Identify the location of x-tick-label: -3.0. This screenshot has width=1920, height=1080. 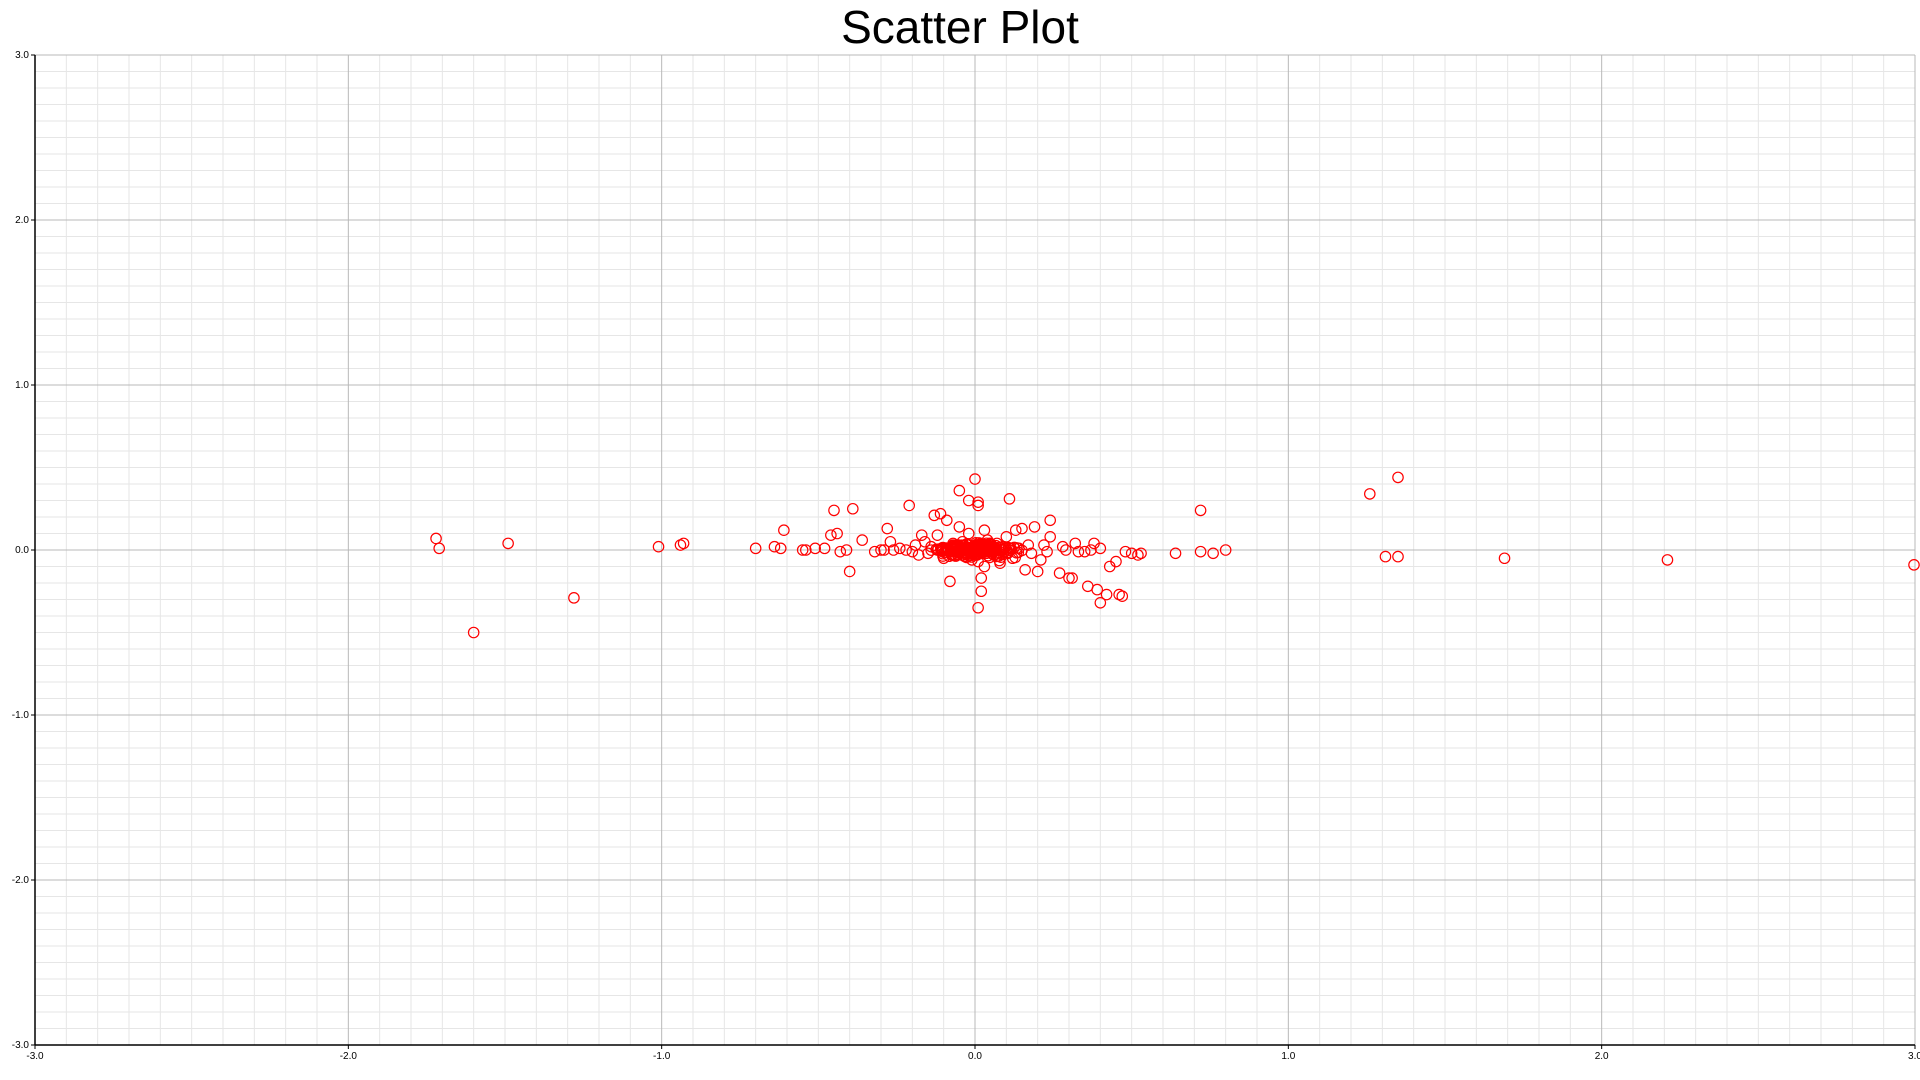
(35, 1056).